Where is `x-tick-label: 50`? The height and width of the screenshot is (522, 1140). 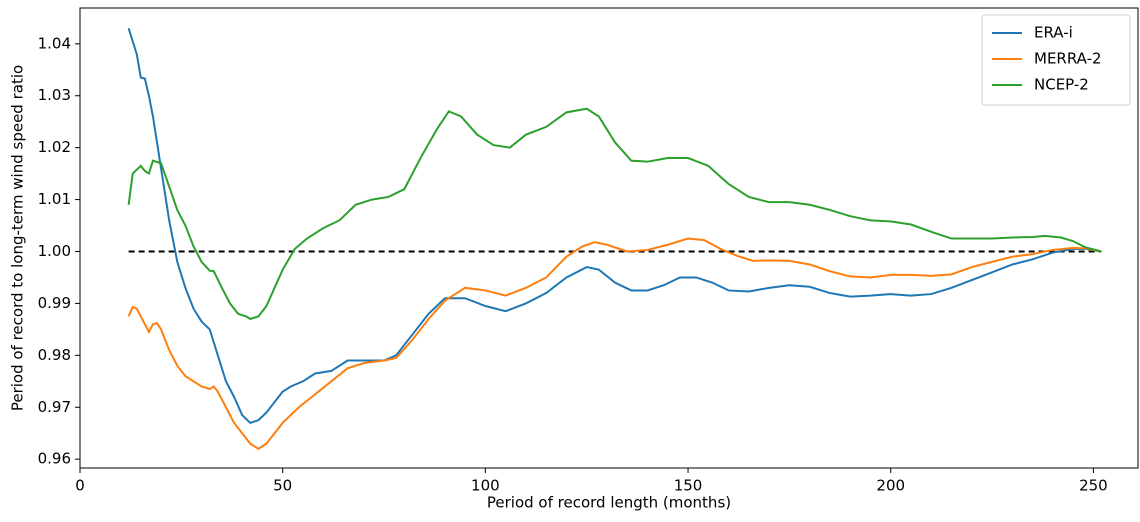
x-tick-label: 50 is located at coordinates (282, 486).